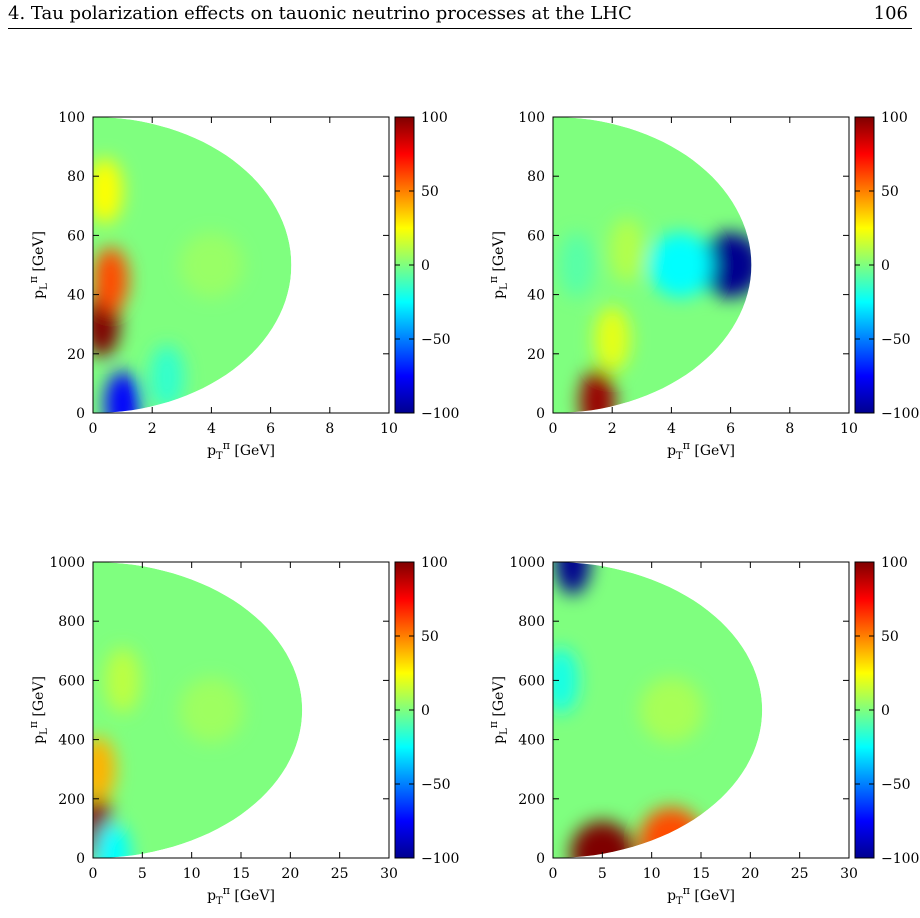 The width and height of the screenshot is (920, 918). I want to click on x-tick-label: 20, so click(290, 874).